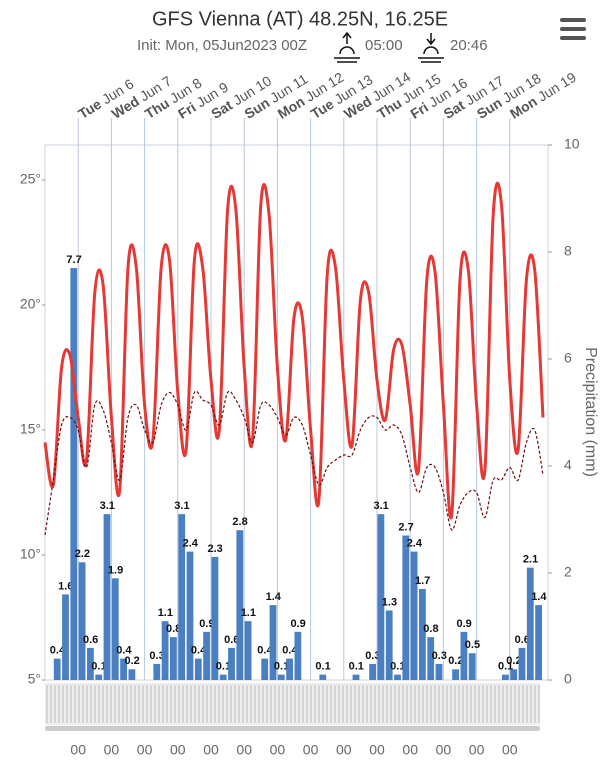 The height and width of the screenshot is (768, 605). Describe the element at coordinates (73, 260) in the screenshot. I see `precip-label: 7.7` at that location.